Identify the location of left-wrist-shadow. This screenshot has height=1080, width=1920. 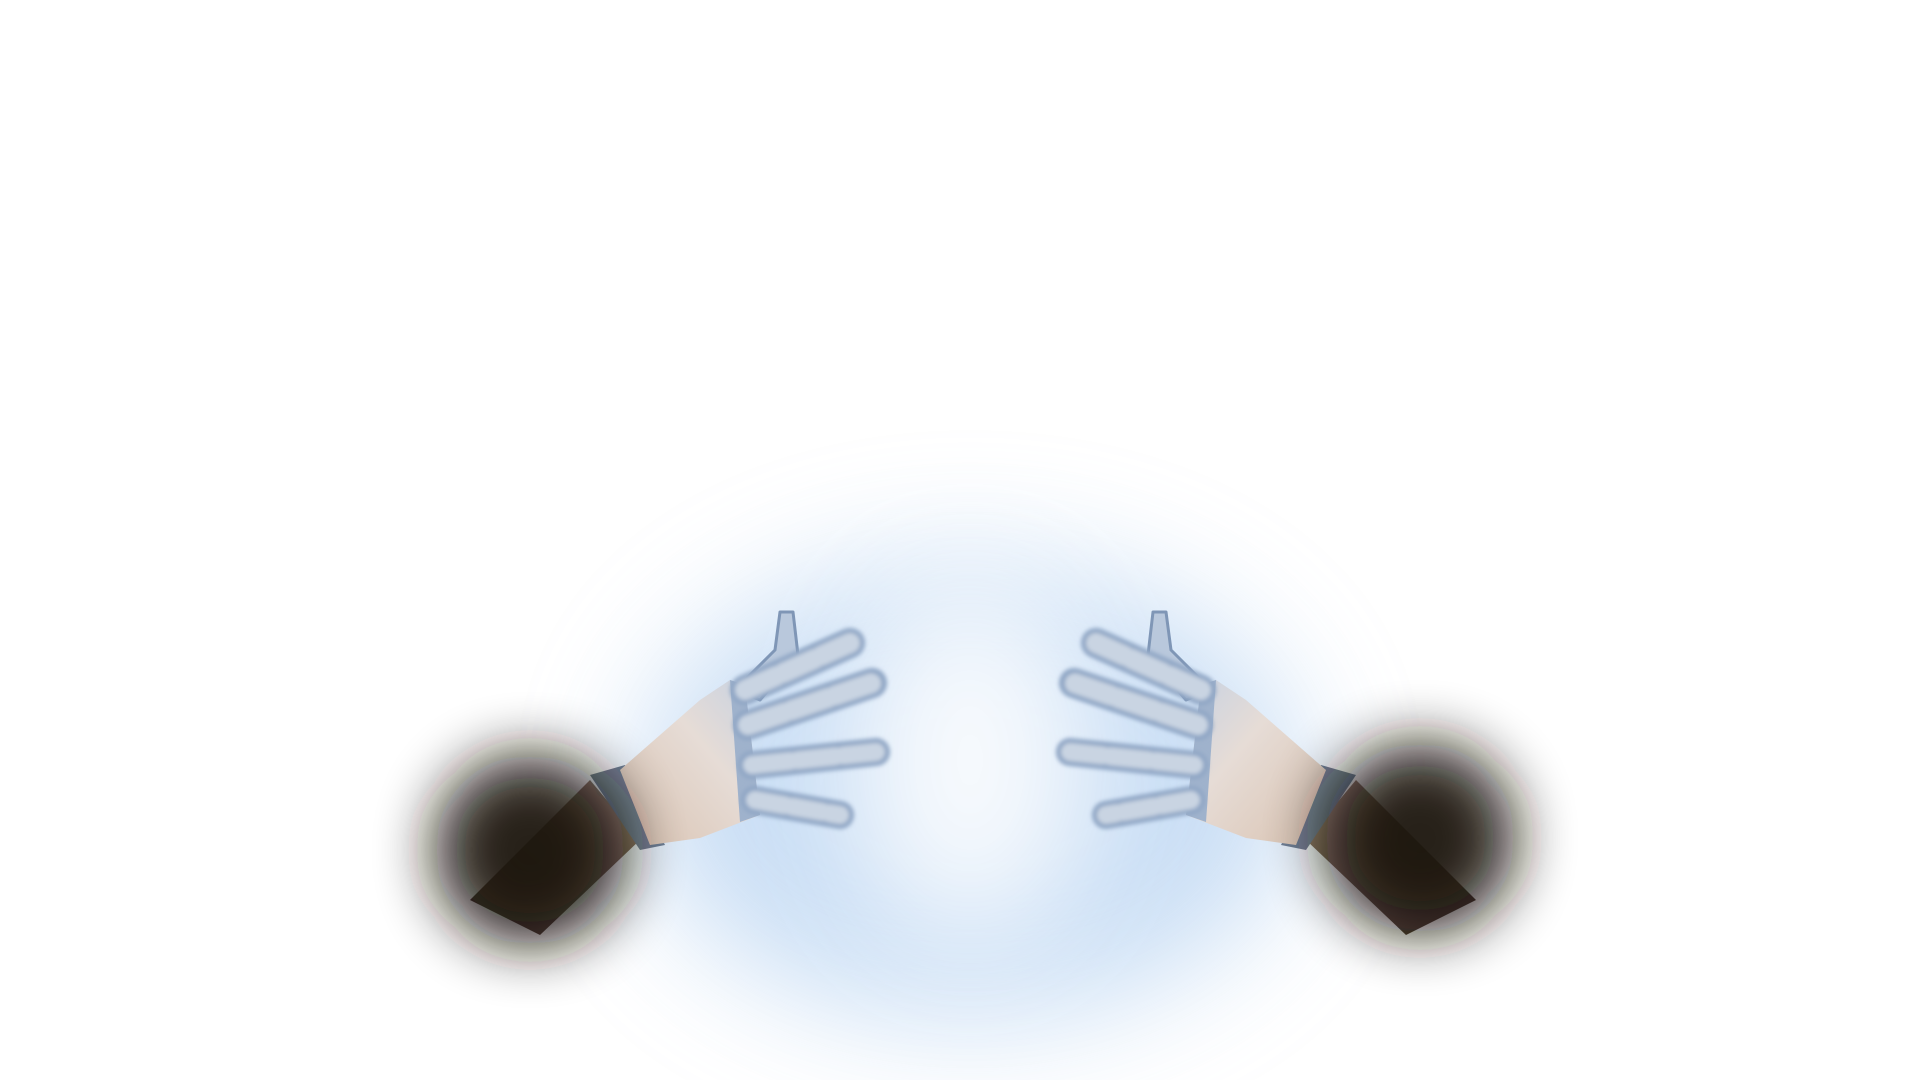
(530, 850).